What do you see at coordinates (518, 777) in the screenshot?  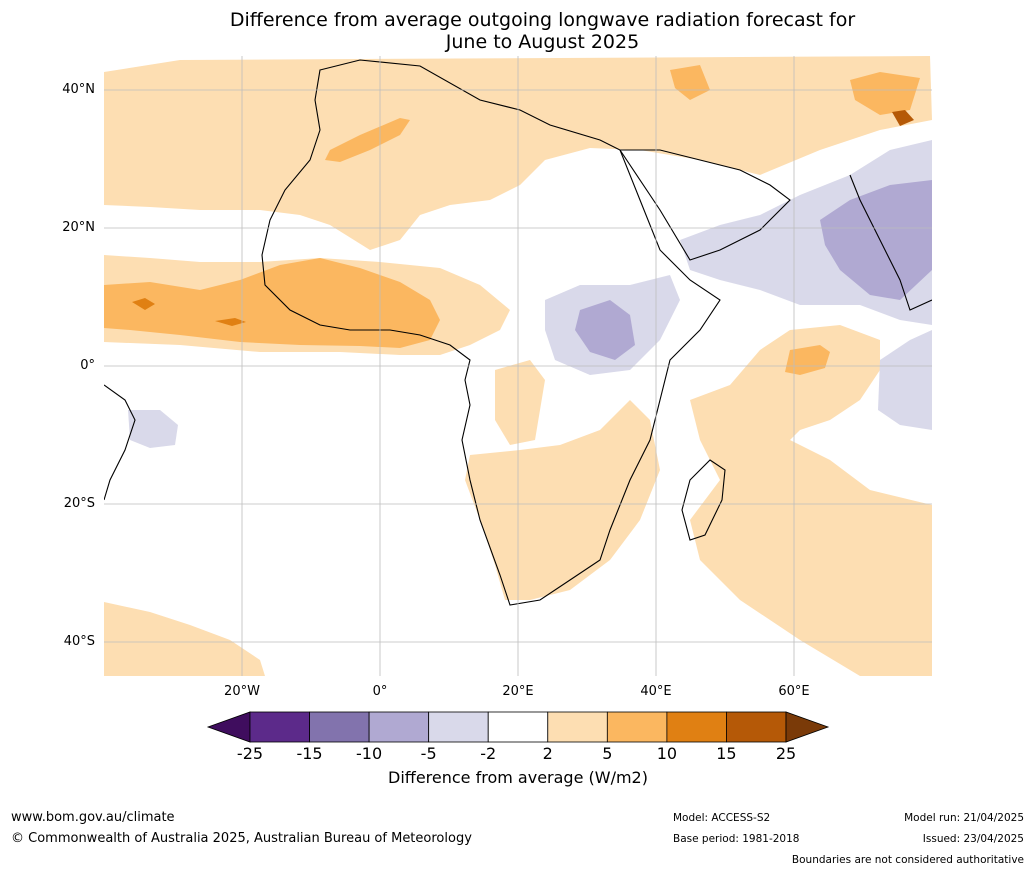 I see `colorbar-label: Difference from average (W/m2)` at bounding box center [518, 777].